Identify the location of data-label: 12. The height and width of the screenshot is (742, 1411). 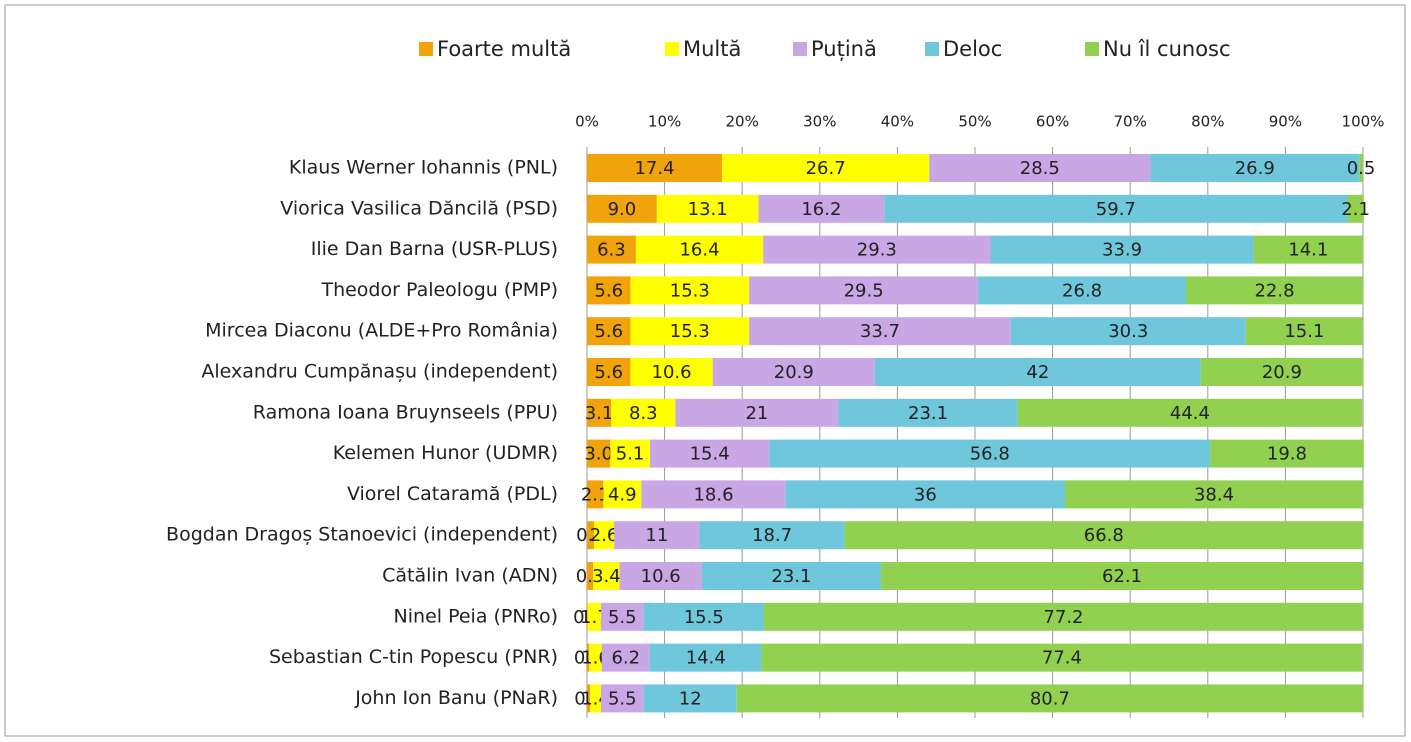
(690, 698).